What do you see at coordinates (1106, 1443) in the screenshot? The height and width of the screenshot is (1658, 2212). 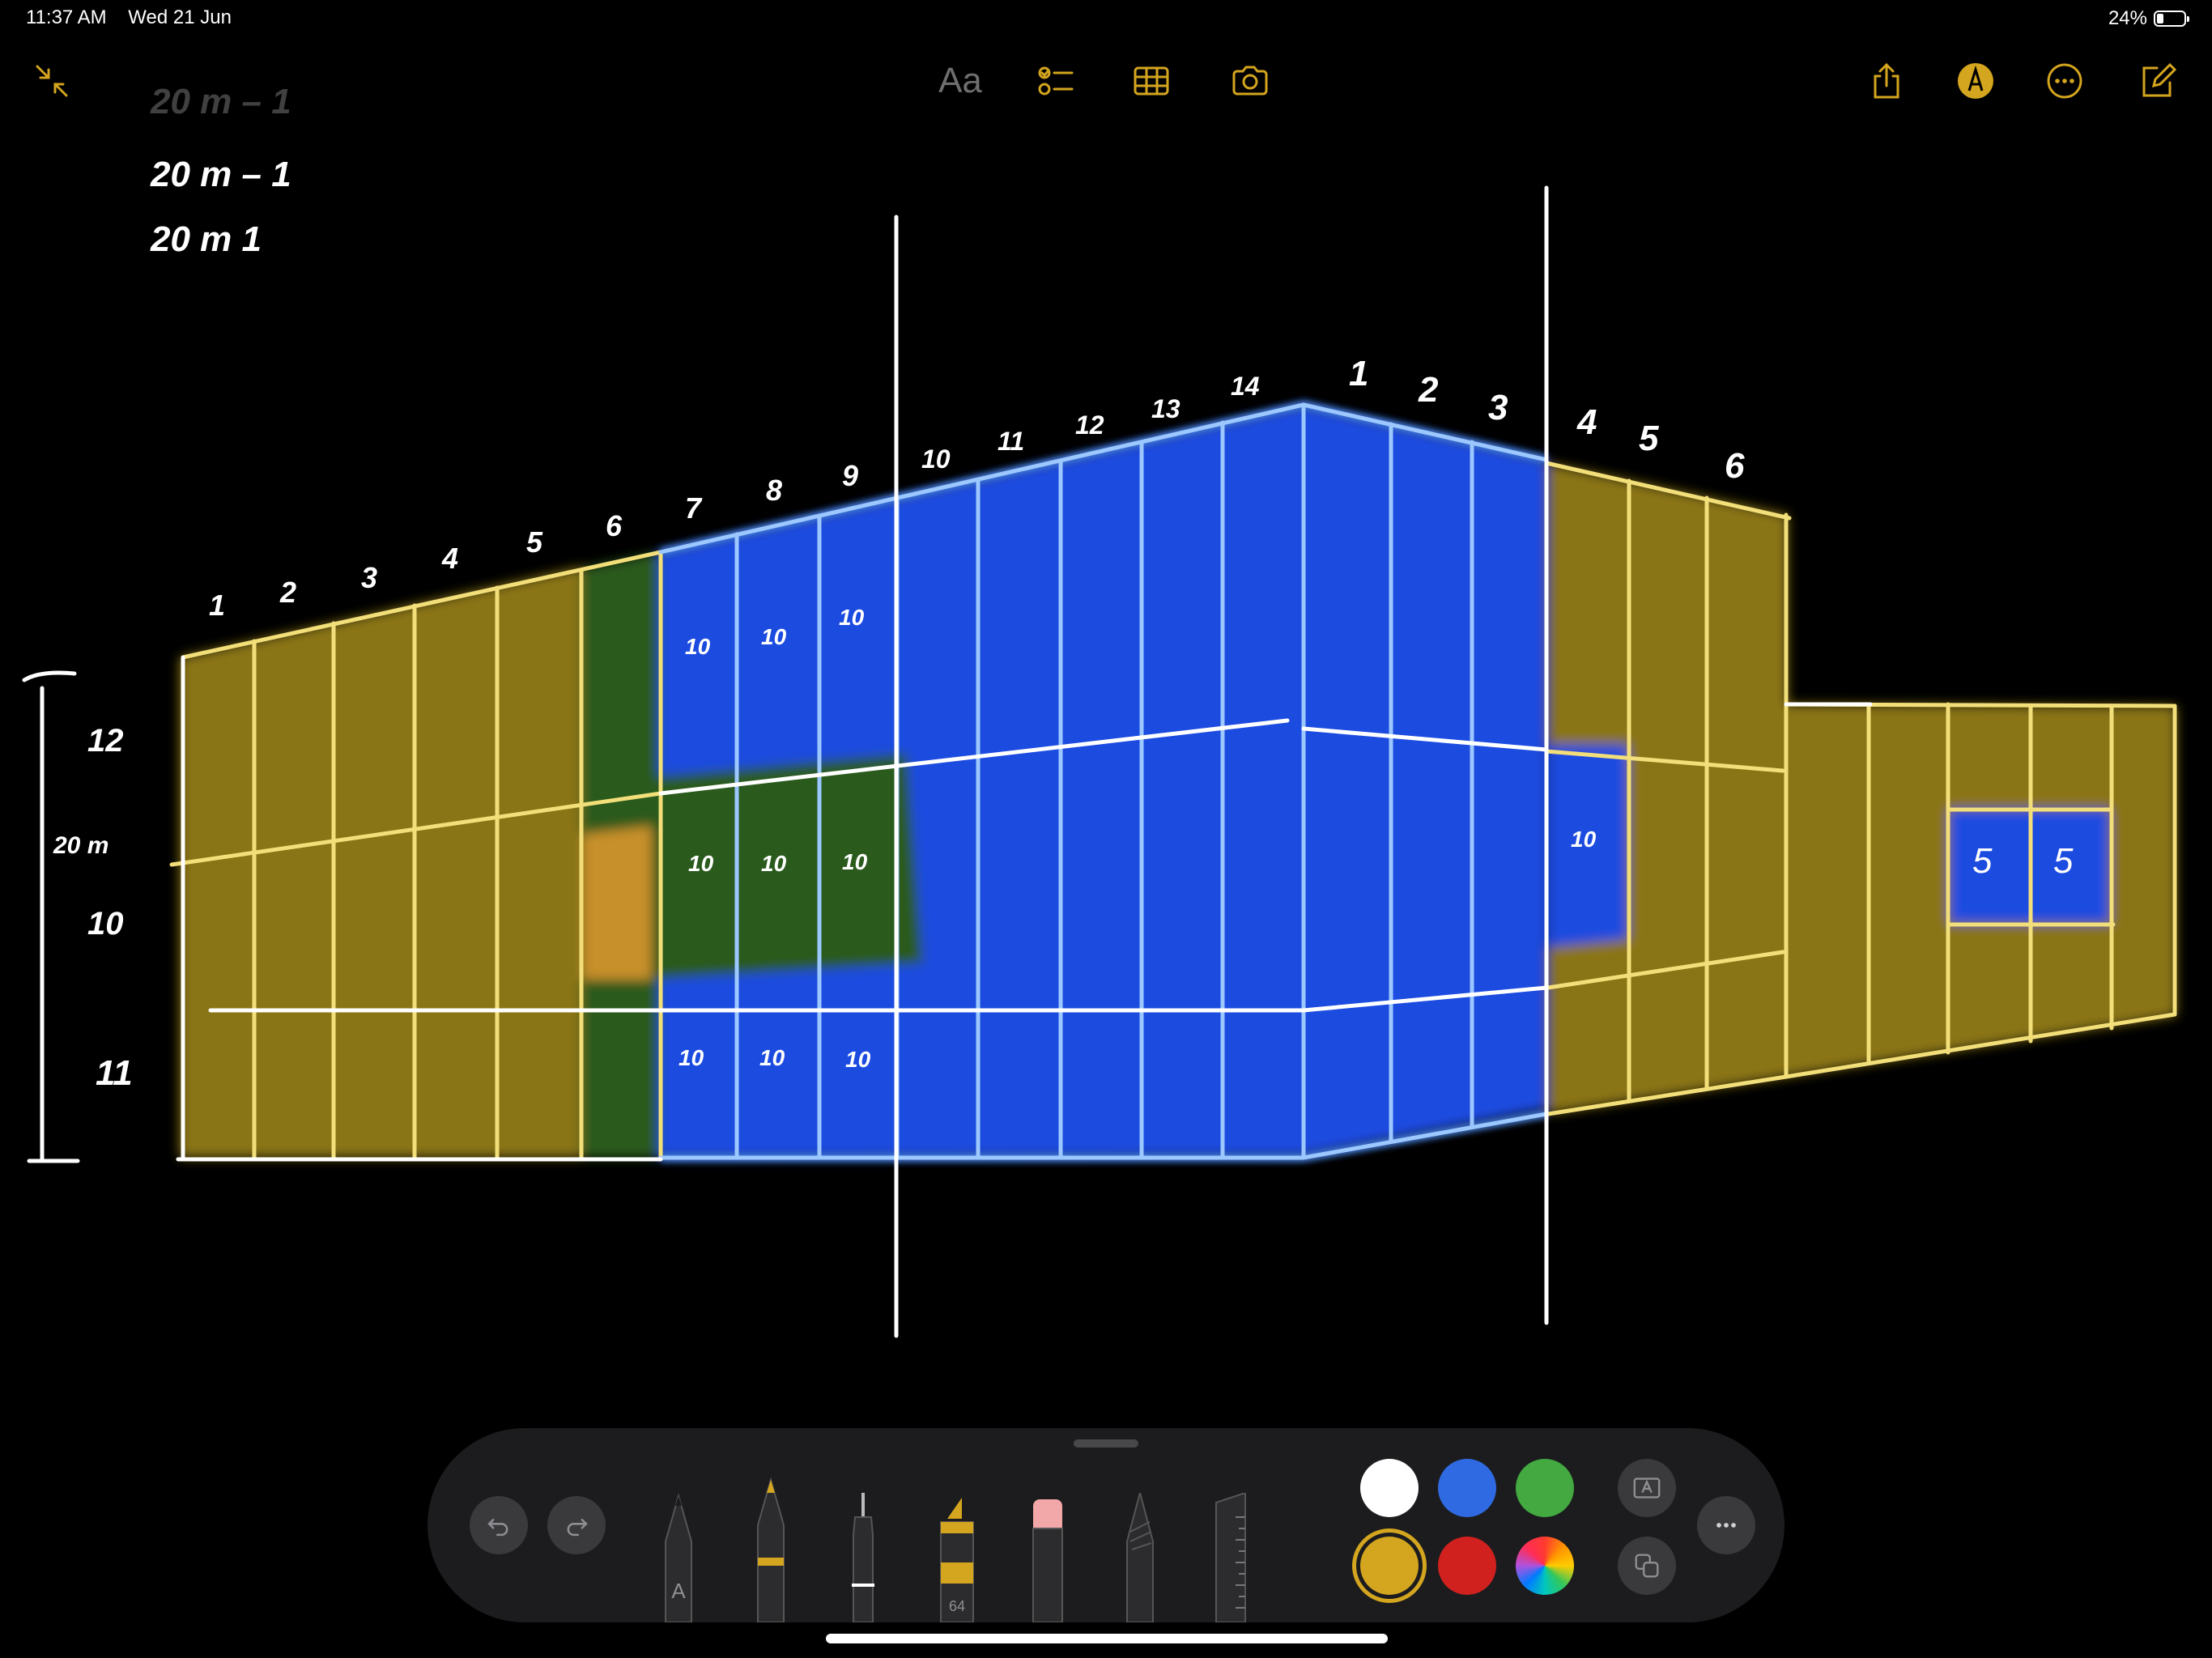 I see `toolbar-grabber` at bounding box center [1106, 1443].